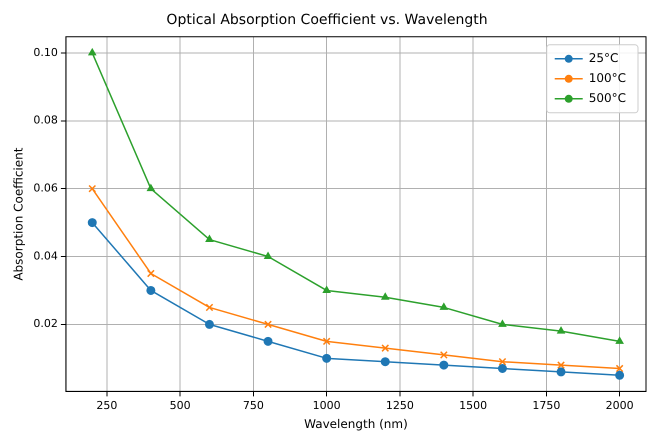  What do you see at coordinates (400, 405) in the screenshot?
I see `x-tick-label: 1250` at bounding box center [400, 405].